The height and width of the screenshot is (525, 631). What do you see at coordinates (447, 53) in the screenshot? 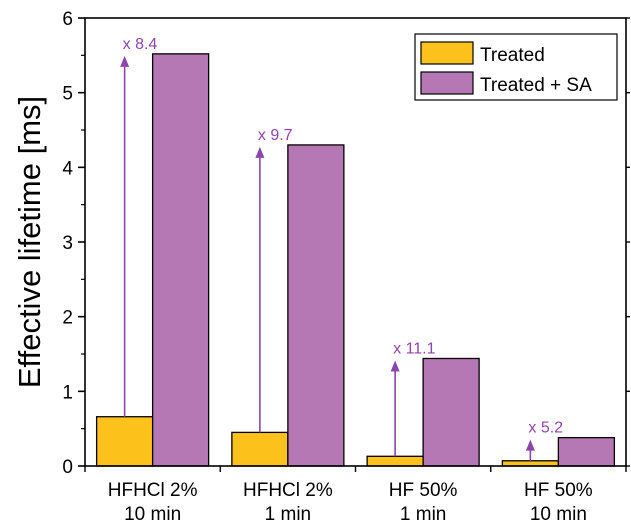
I see `legend-swatch-treated` at bounding box center [447, 53].